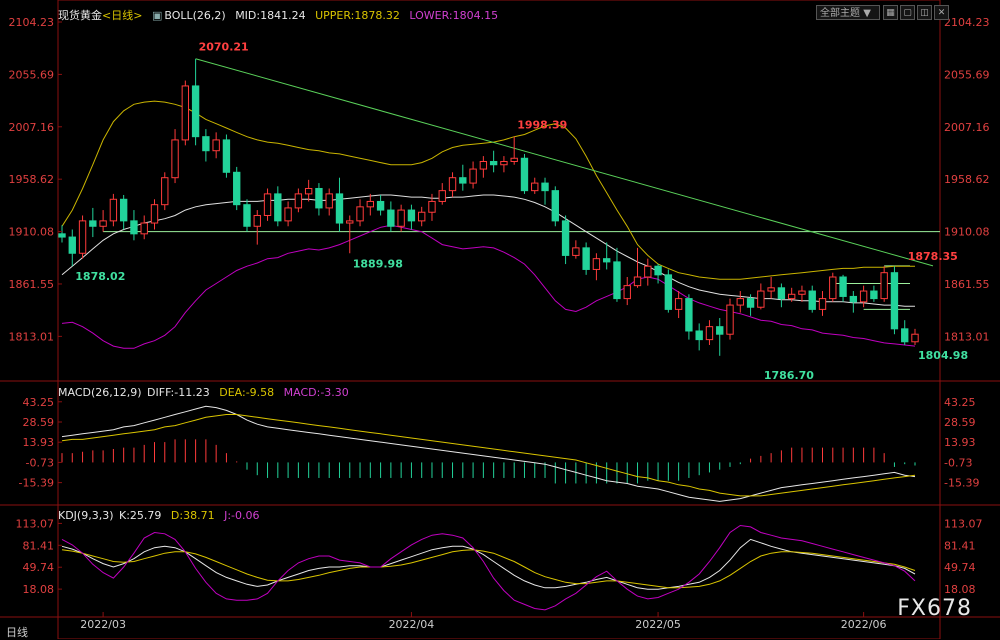 This screenshot has width=1000, height=640. I want to click on x-tick-label: 2022/03, so click(103, 624).